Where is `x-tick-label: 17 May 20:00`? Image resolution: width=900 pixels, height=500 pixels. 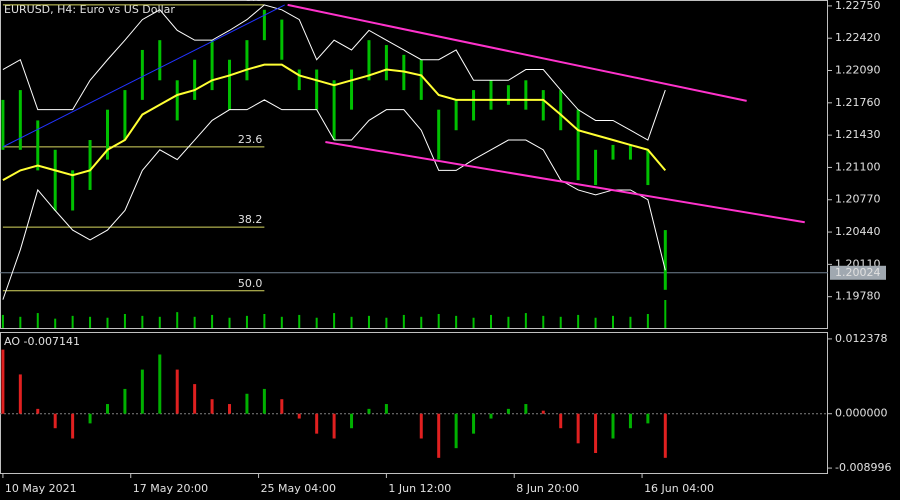
x-tick-label: 17 May 20:00 is located at coordinates (170, 488).